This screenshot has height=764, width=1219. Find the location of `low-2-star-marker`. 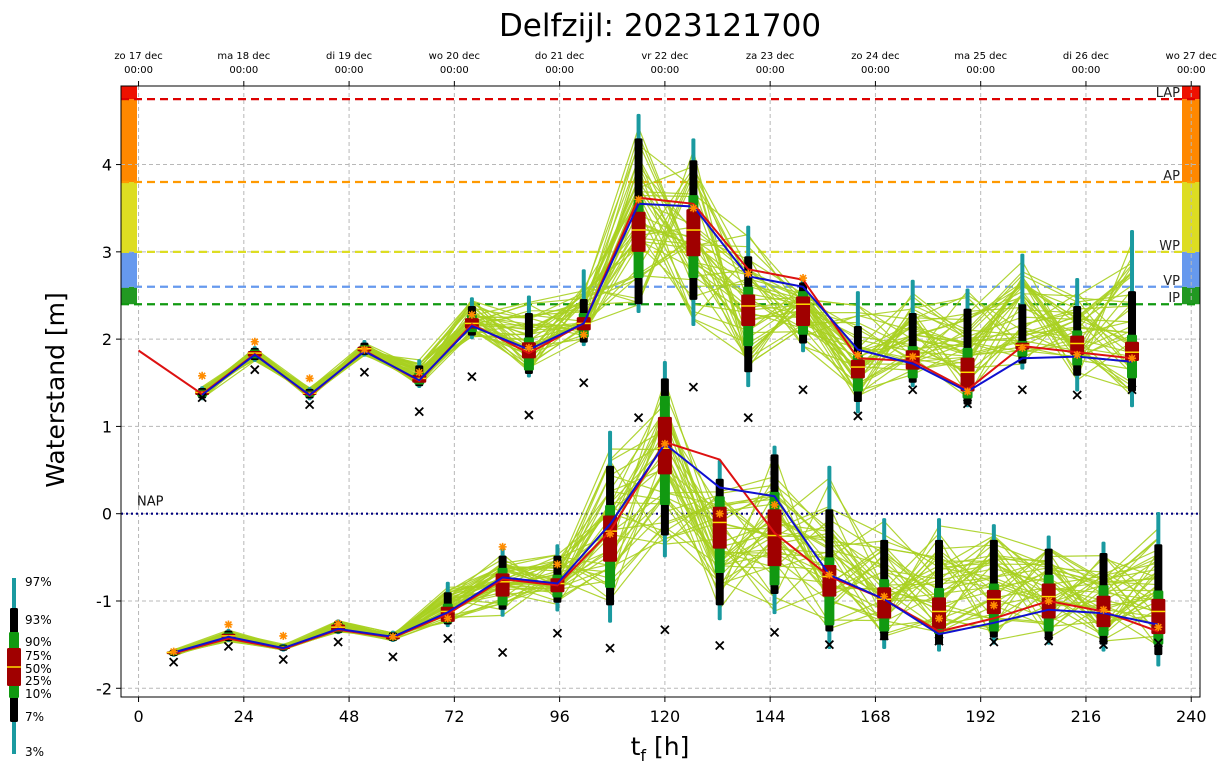

low-2-star-marker is located at coordinates (283, 635).